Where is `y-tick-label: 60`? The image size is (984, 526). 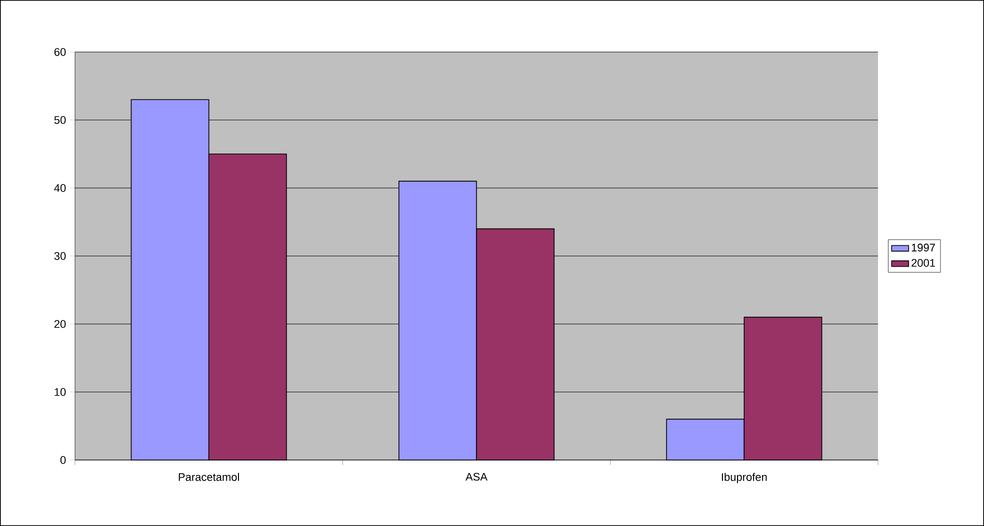
y-tick-label: 60 is located at coordinates (60, 52).